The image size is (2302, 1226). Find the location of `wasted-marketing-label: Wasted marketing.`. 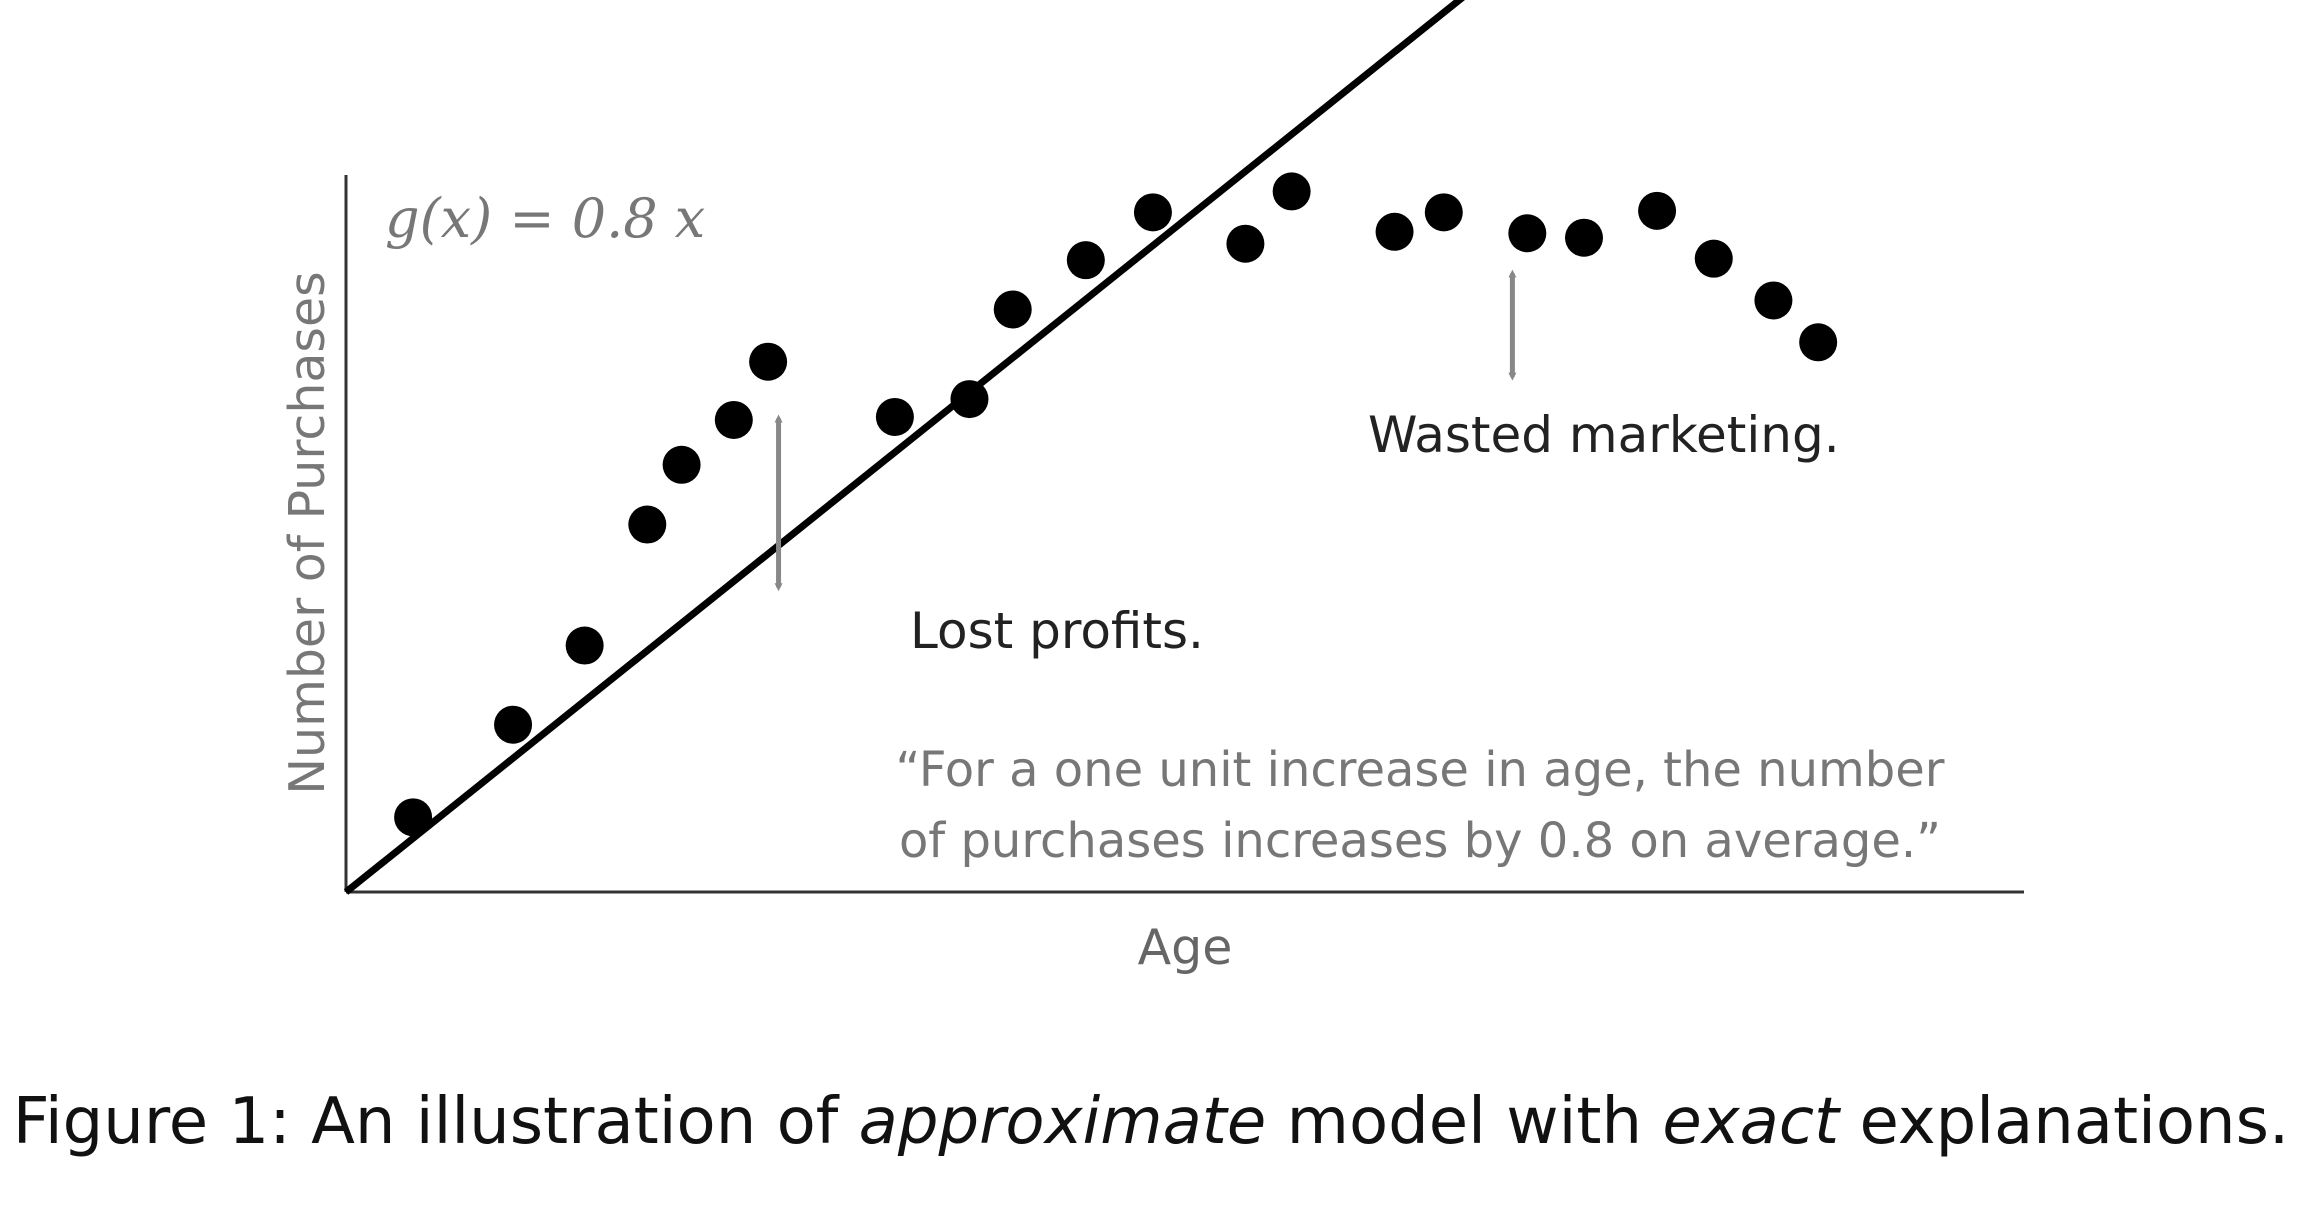

wasted-marketing-label: Wasted marketing. is located at coordinates (1604, 435).